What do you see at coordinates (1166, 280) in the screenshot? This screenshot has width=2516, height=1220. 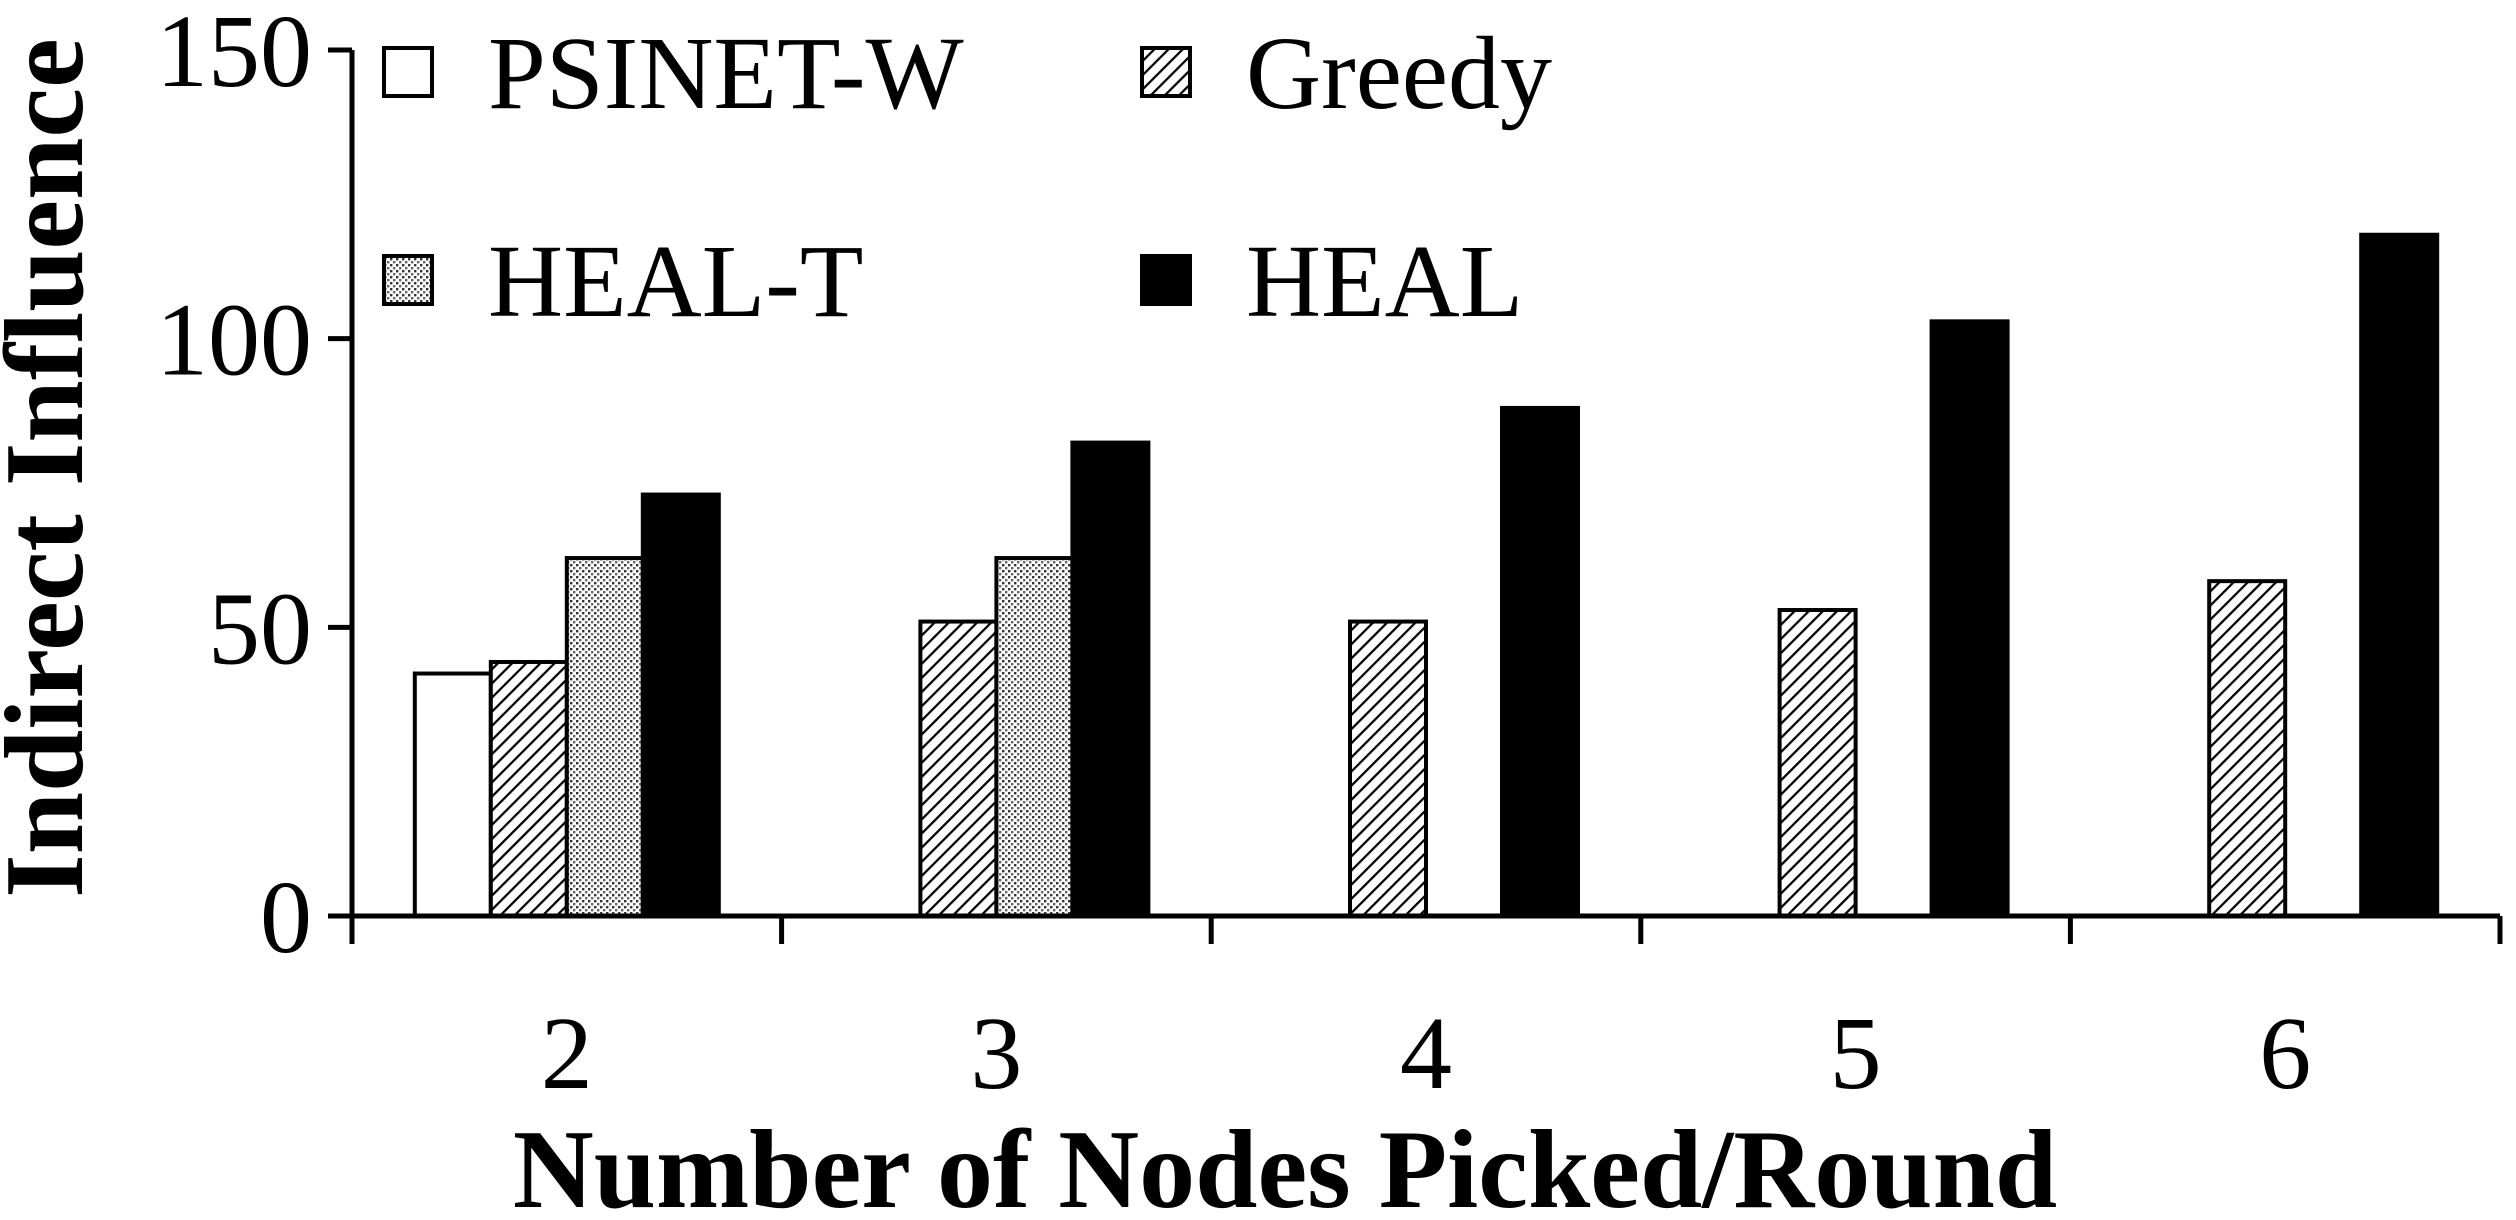 I see `legend-swatch-heal` at bounding box center [1166, 280].